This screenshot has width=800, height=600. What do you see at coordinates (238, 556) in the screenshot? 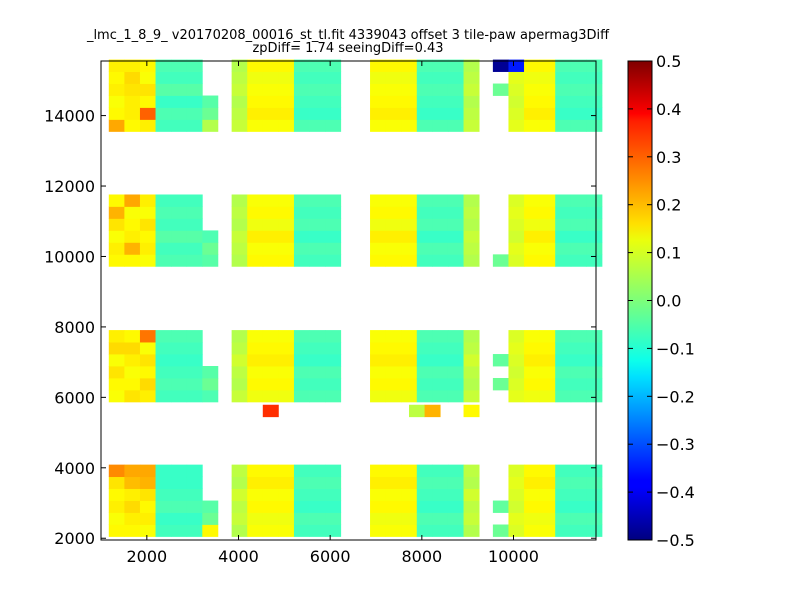
I see `x-tick-label: 4000` at bounding box center [238, 556].